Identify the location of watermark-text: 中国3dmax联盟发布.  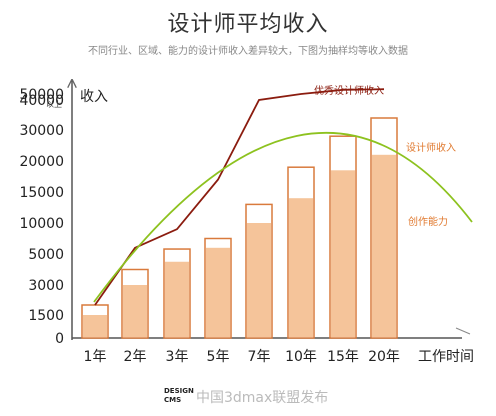
(262, 398).